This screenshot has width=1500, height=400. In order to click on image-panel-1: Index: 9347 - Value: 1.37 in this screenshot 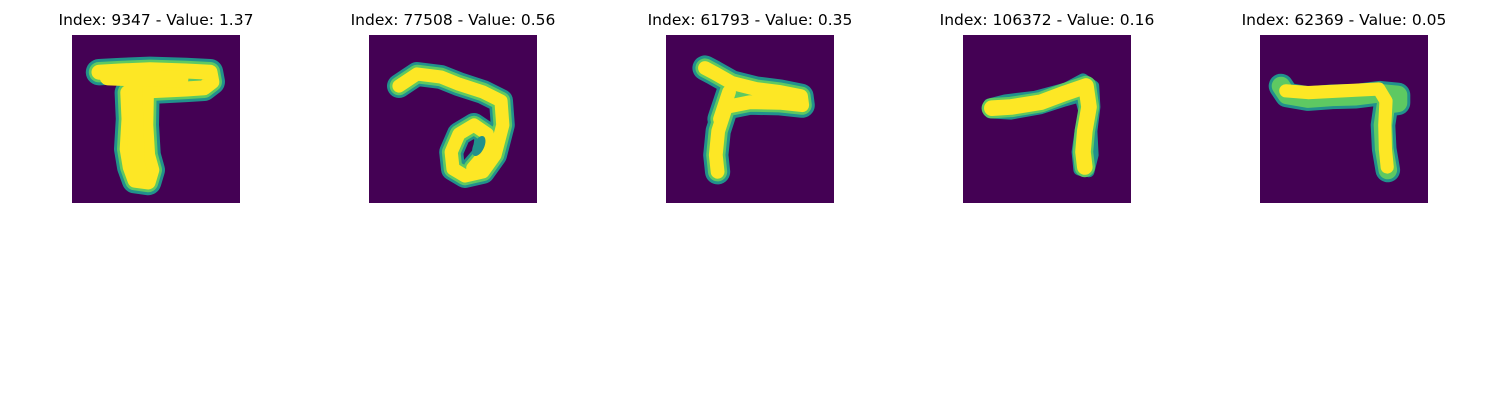, I will do `click(156, 105)`.